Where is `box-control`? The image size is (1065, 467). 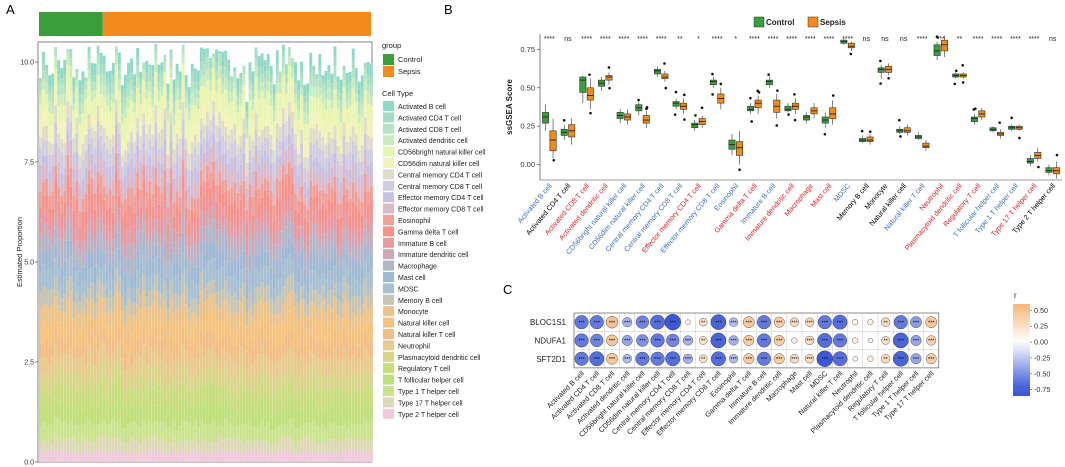
box-control is located at coordinates (657, 72).